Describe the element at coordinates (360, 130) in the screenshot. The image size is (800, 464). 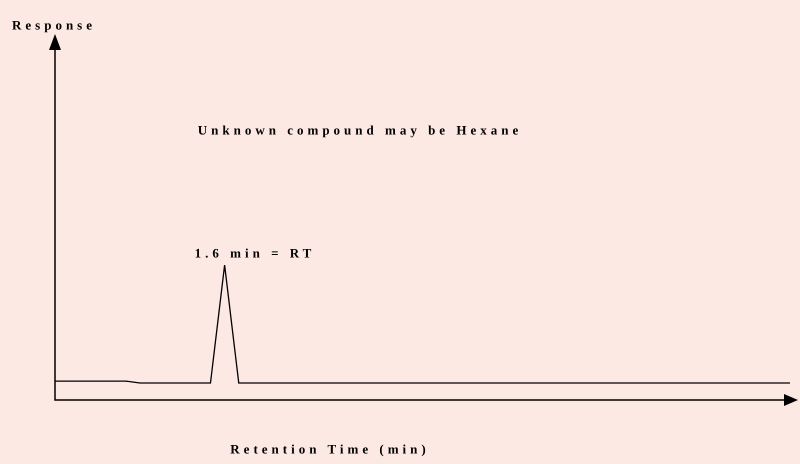
I see `text: Unknown compound may be Hexane` at that location.